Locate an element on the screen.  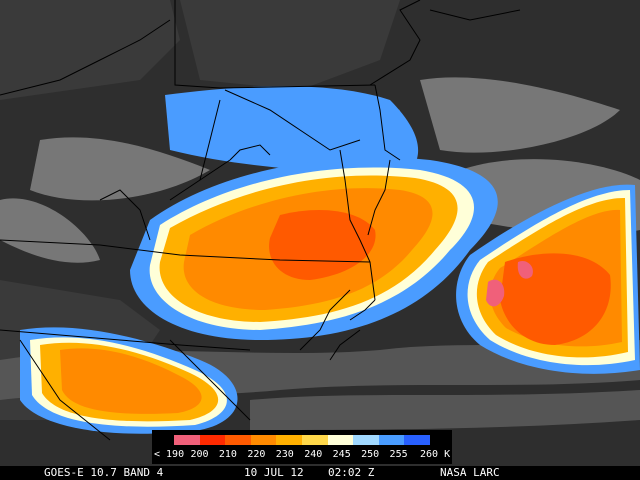
colorbar-label-5: 240 is located at coordinates (313, 454).